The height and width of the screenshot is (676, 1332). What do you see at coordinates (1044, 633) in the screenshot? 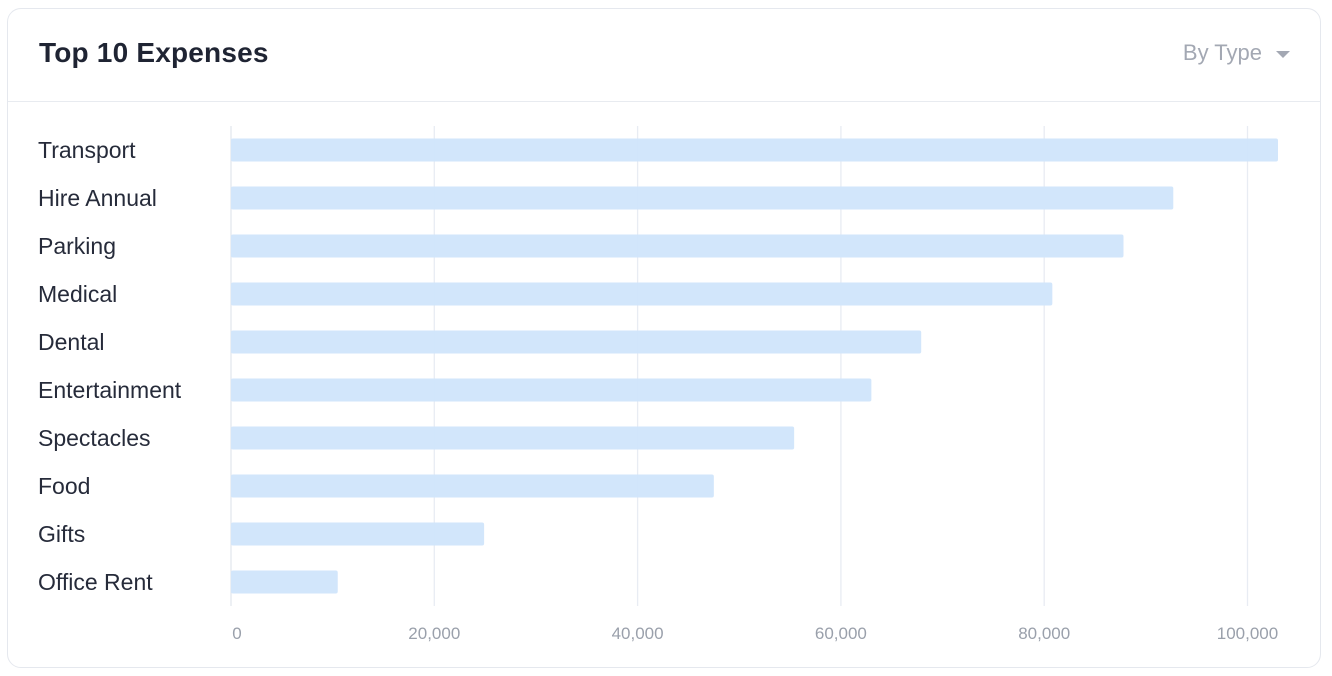
I see `x-tick-label: 80,000` at bounding box center [1044, 633].